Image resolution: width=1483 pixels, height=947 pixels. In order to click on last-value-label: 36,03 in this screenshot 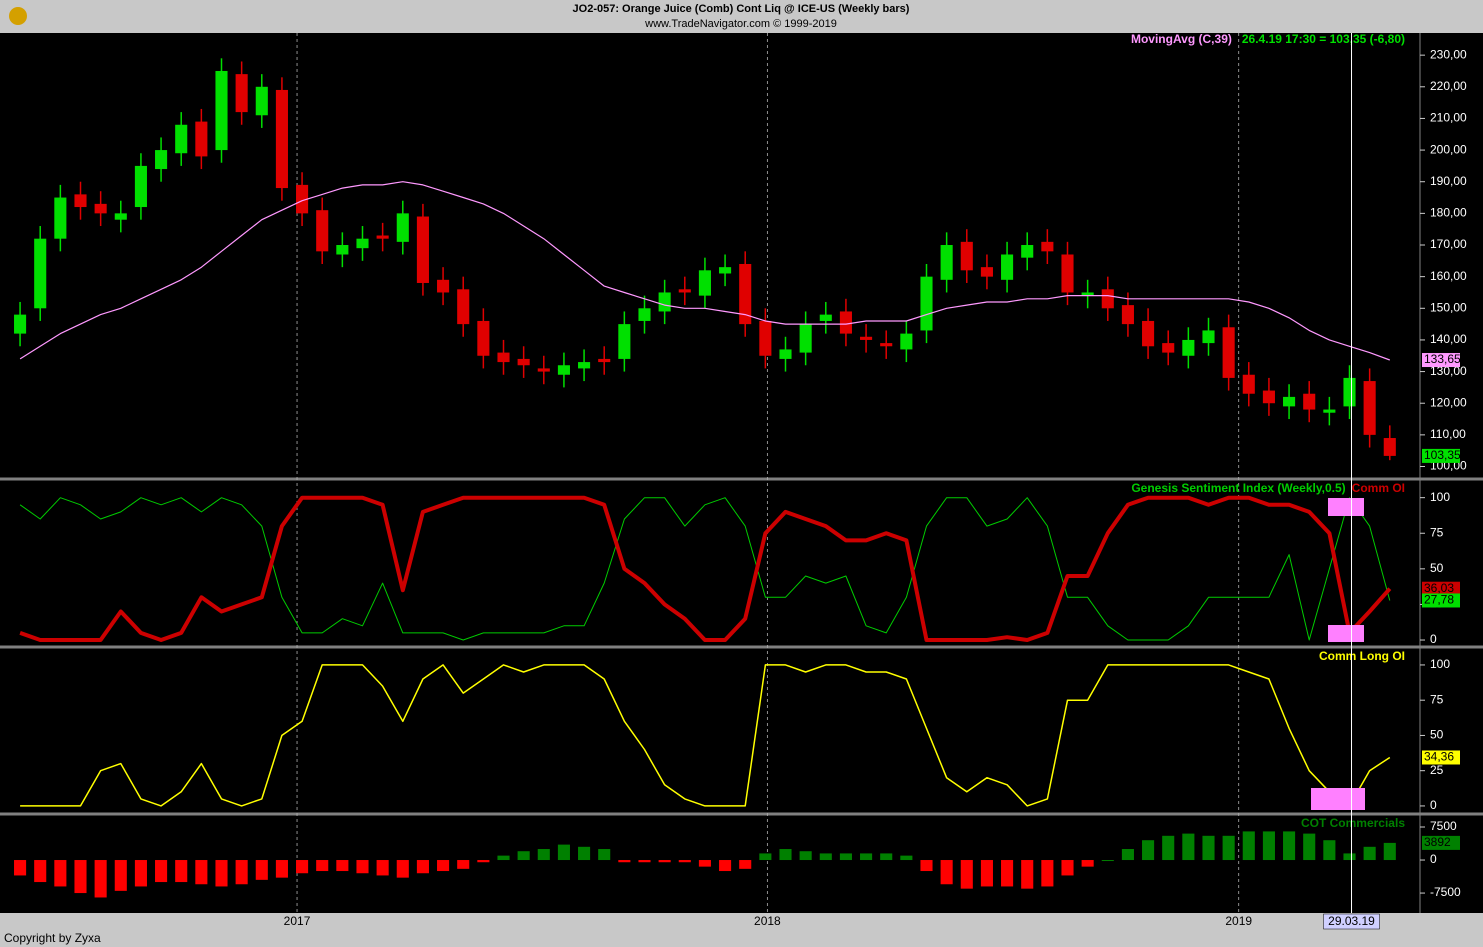, I will do `click(1439, 588)`.